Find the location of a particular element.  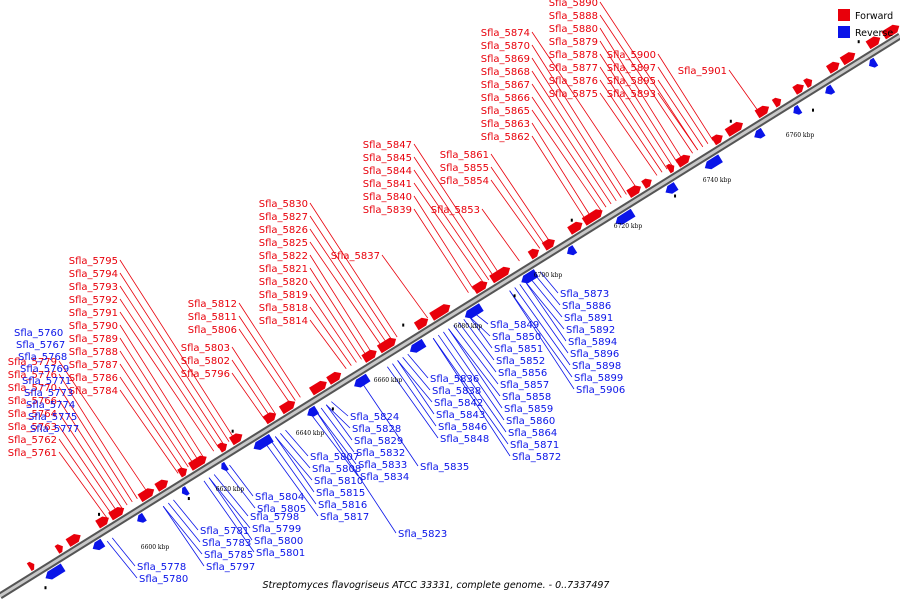

gene-label: Sfla_5853 is located at coordinates (455, 210).